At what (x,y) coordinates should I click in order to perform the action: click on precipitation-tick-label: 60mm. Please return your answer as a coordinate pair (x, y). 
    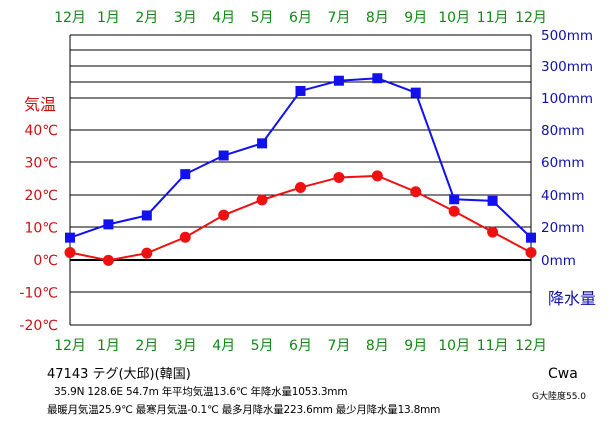
    Looking at the image, I should click on (562, 163).